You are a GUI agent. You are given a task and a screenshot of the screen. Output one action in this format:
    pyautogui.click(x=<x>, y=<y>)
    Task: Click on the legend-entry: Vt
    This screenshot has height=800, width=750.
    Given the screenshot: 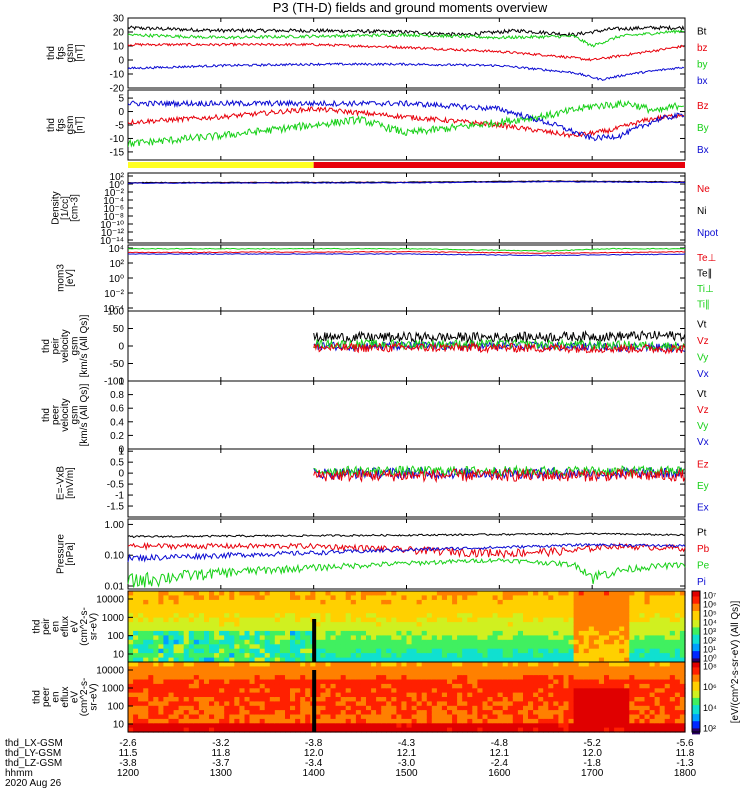 What is the action you would take?
    pyautogui.click(x=702, y=324)
    